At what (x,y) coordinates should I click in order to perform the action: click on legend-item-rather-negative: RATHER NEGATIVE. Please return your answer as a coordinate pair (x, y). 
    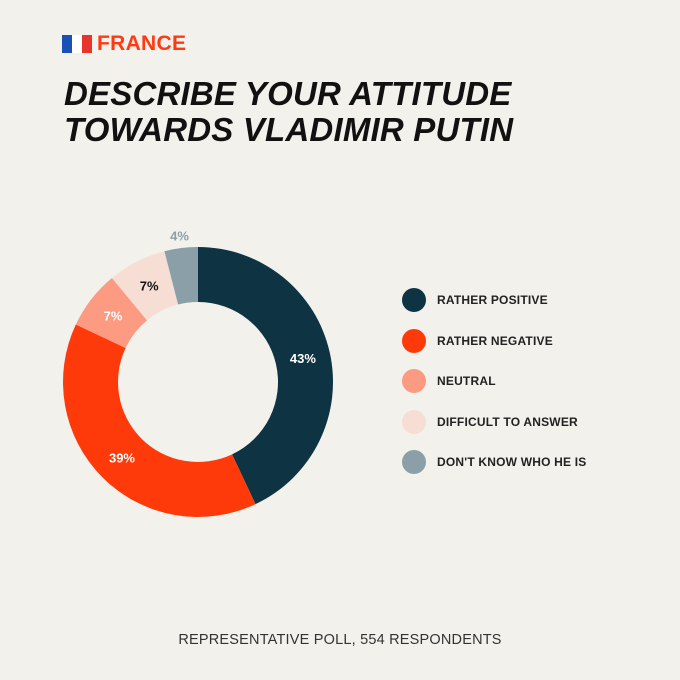
    Looking at the image, I should click on (494, 340).